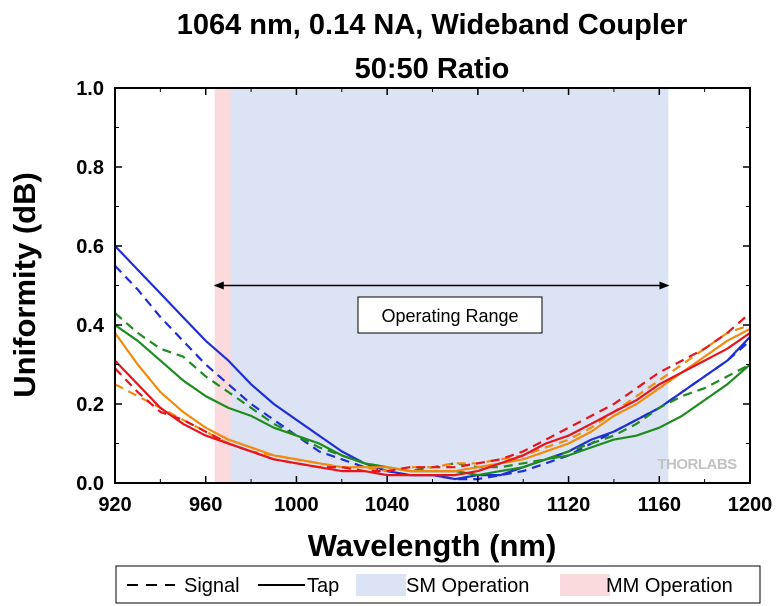 The height and width of the screenshot is (606, 780). Describe the element at coordinates (750, 505) in the screenshot. I see `x-tick-label: 1200` at that location.